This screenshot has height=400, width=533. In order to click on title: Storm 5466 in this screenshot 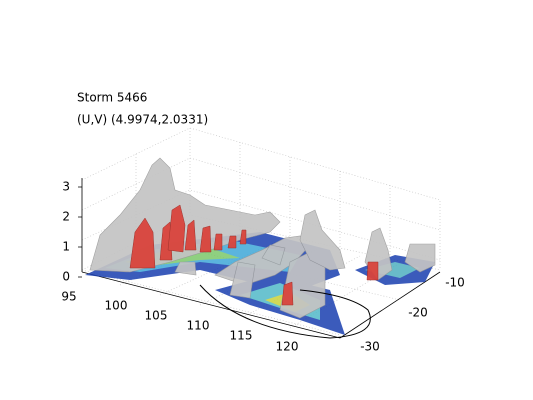, I will do `click(112, 98)`.